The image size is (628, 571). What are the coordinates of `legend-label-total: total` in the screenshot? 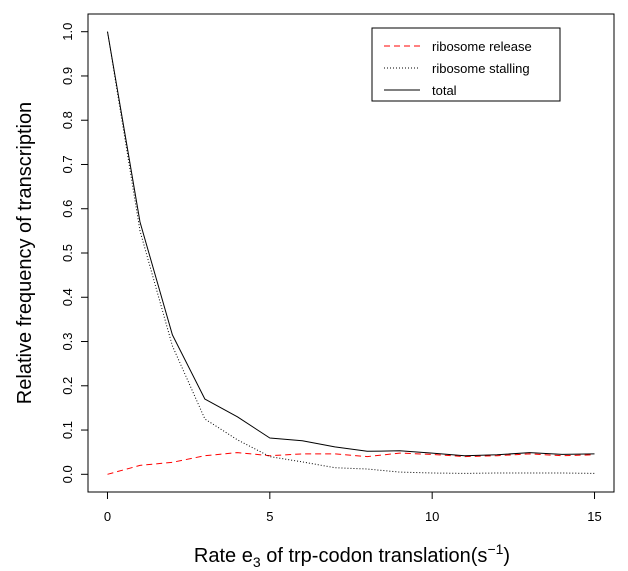 It's located at (444, 90).